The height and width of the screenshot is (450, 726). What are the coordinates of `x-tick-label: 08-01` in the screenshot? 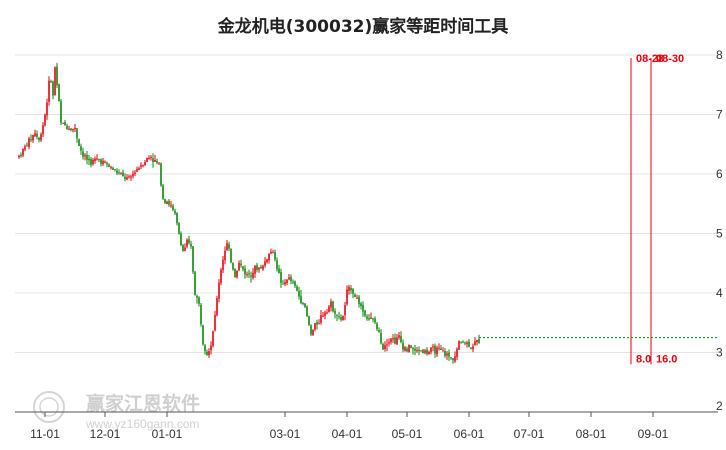 It's located at (591, 434).